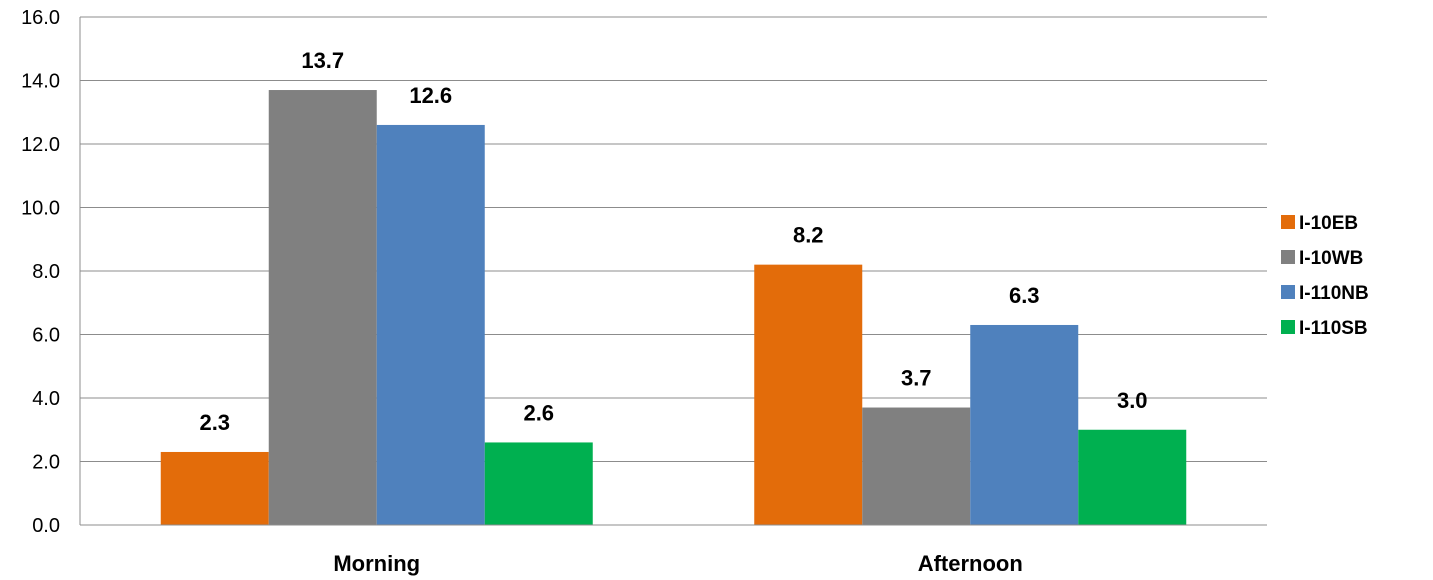 The height and width of the screenshot is (580, 1433). What do you see at coordinates (40, 18) in the screenshot?
I see `y-tick-label: 16.0` at bounding box center [40, 18].